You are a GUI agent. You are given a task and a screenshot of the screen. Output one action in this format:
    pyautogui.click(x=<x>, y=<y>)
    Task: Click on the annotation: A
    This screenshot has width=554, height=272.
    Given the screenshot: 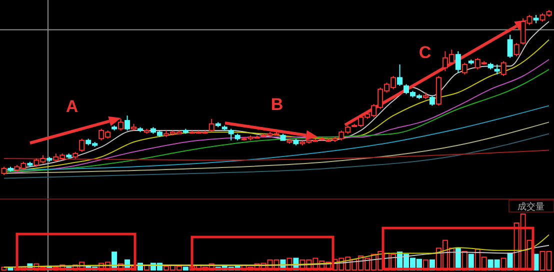 What is the action you would take?
    pyautogui.click(x=72, y=106)
    